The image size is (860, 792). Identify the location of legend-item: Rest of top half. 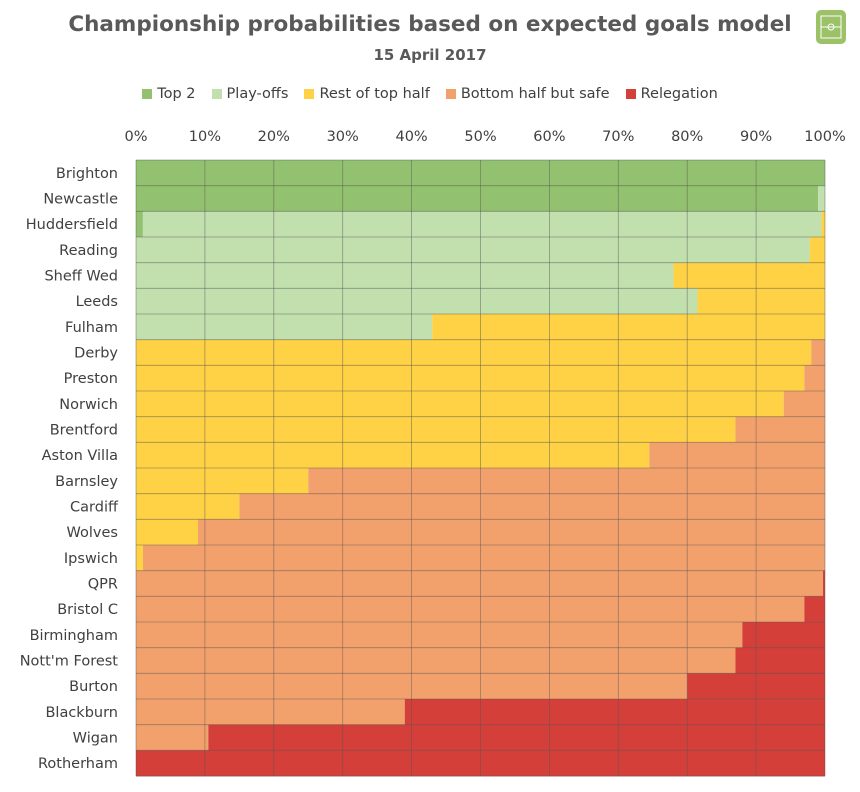
(367, 94).